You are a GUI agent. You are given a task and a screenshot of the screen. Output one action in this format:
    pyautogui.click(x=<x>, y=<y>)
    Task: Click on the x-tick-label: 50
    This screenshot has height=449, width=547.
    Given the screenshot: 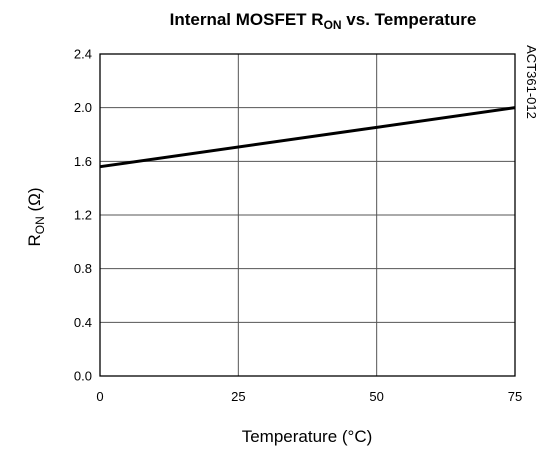 What is the action you would take?
    pyautogui.click(x=376, y=396)
    